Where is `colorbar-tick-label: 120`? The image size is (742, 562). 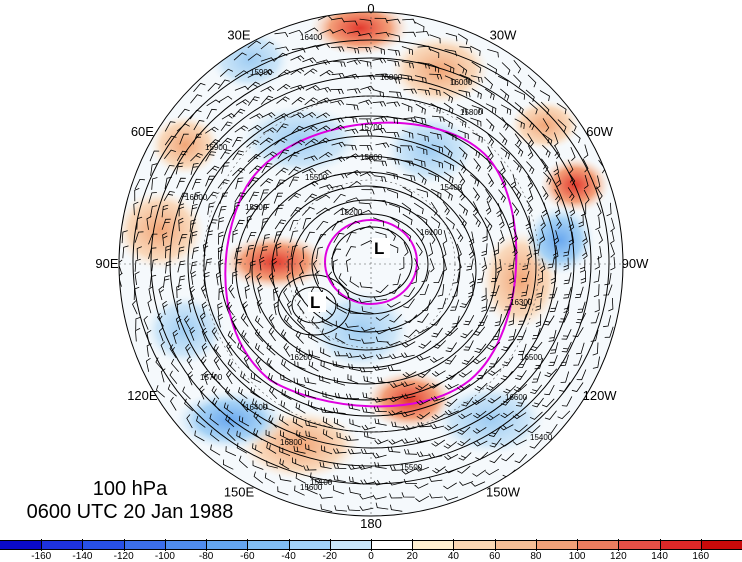 colorbar-tick-label: 120 is located at coordinates (618, 556).